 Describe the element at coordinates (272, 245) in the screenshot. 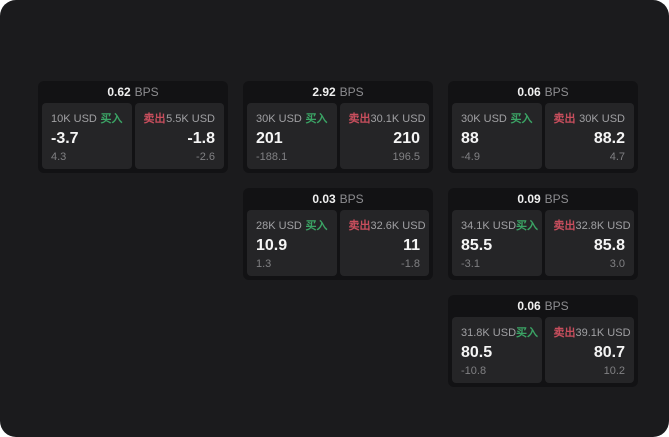

I see `buy-price: 10.9` at that location.